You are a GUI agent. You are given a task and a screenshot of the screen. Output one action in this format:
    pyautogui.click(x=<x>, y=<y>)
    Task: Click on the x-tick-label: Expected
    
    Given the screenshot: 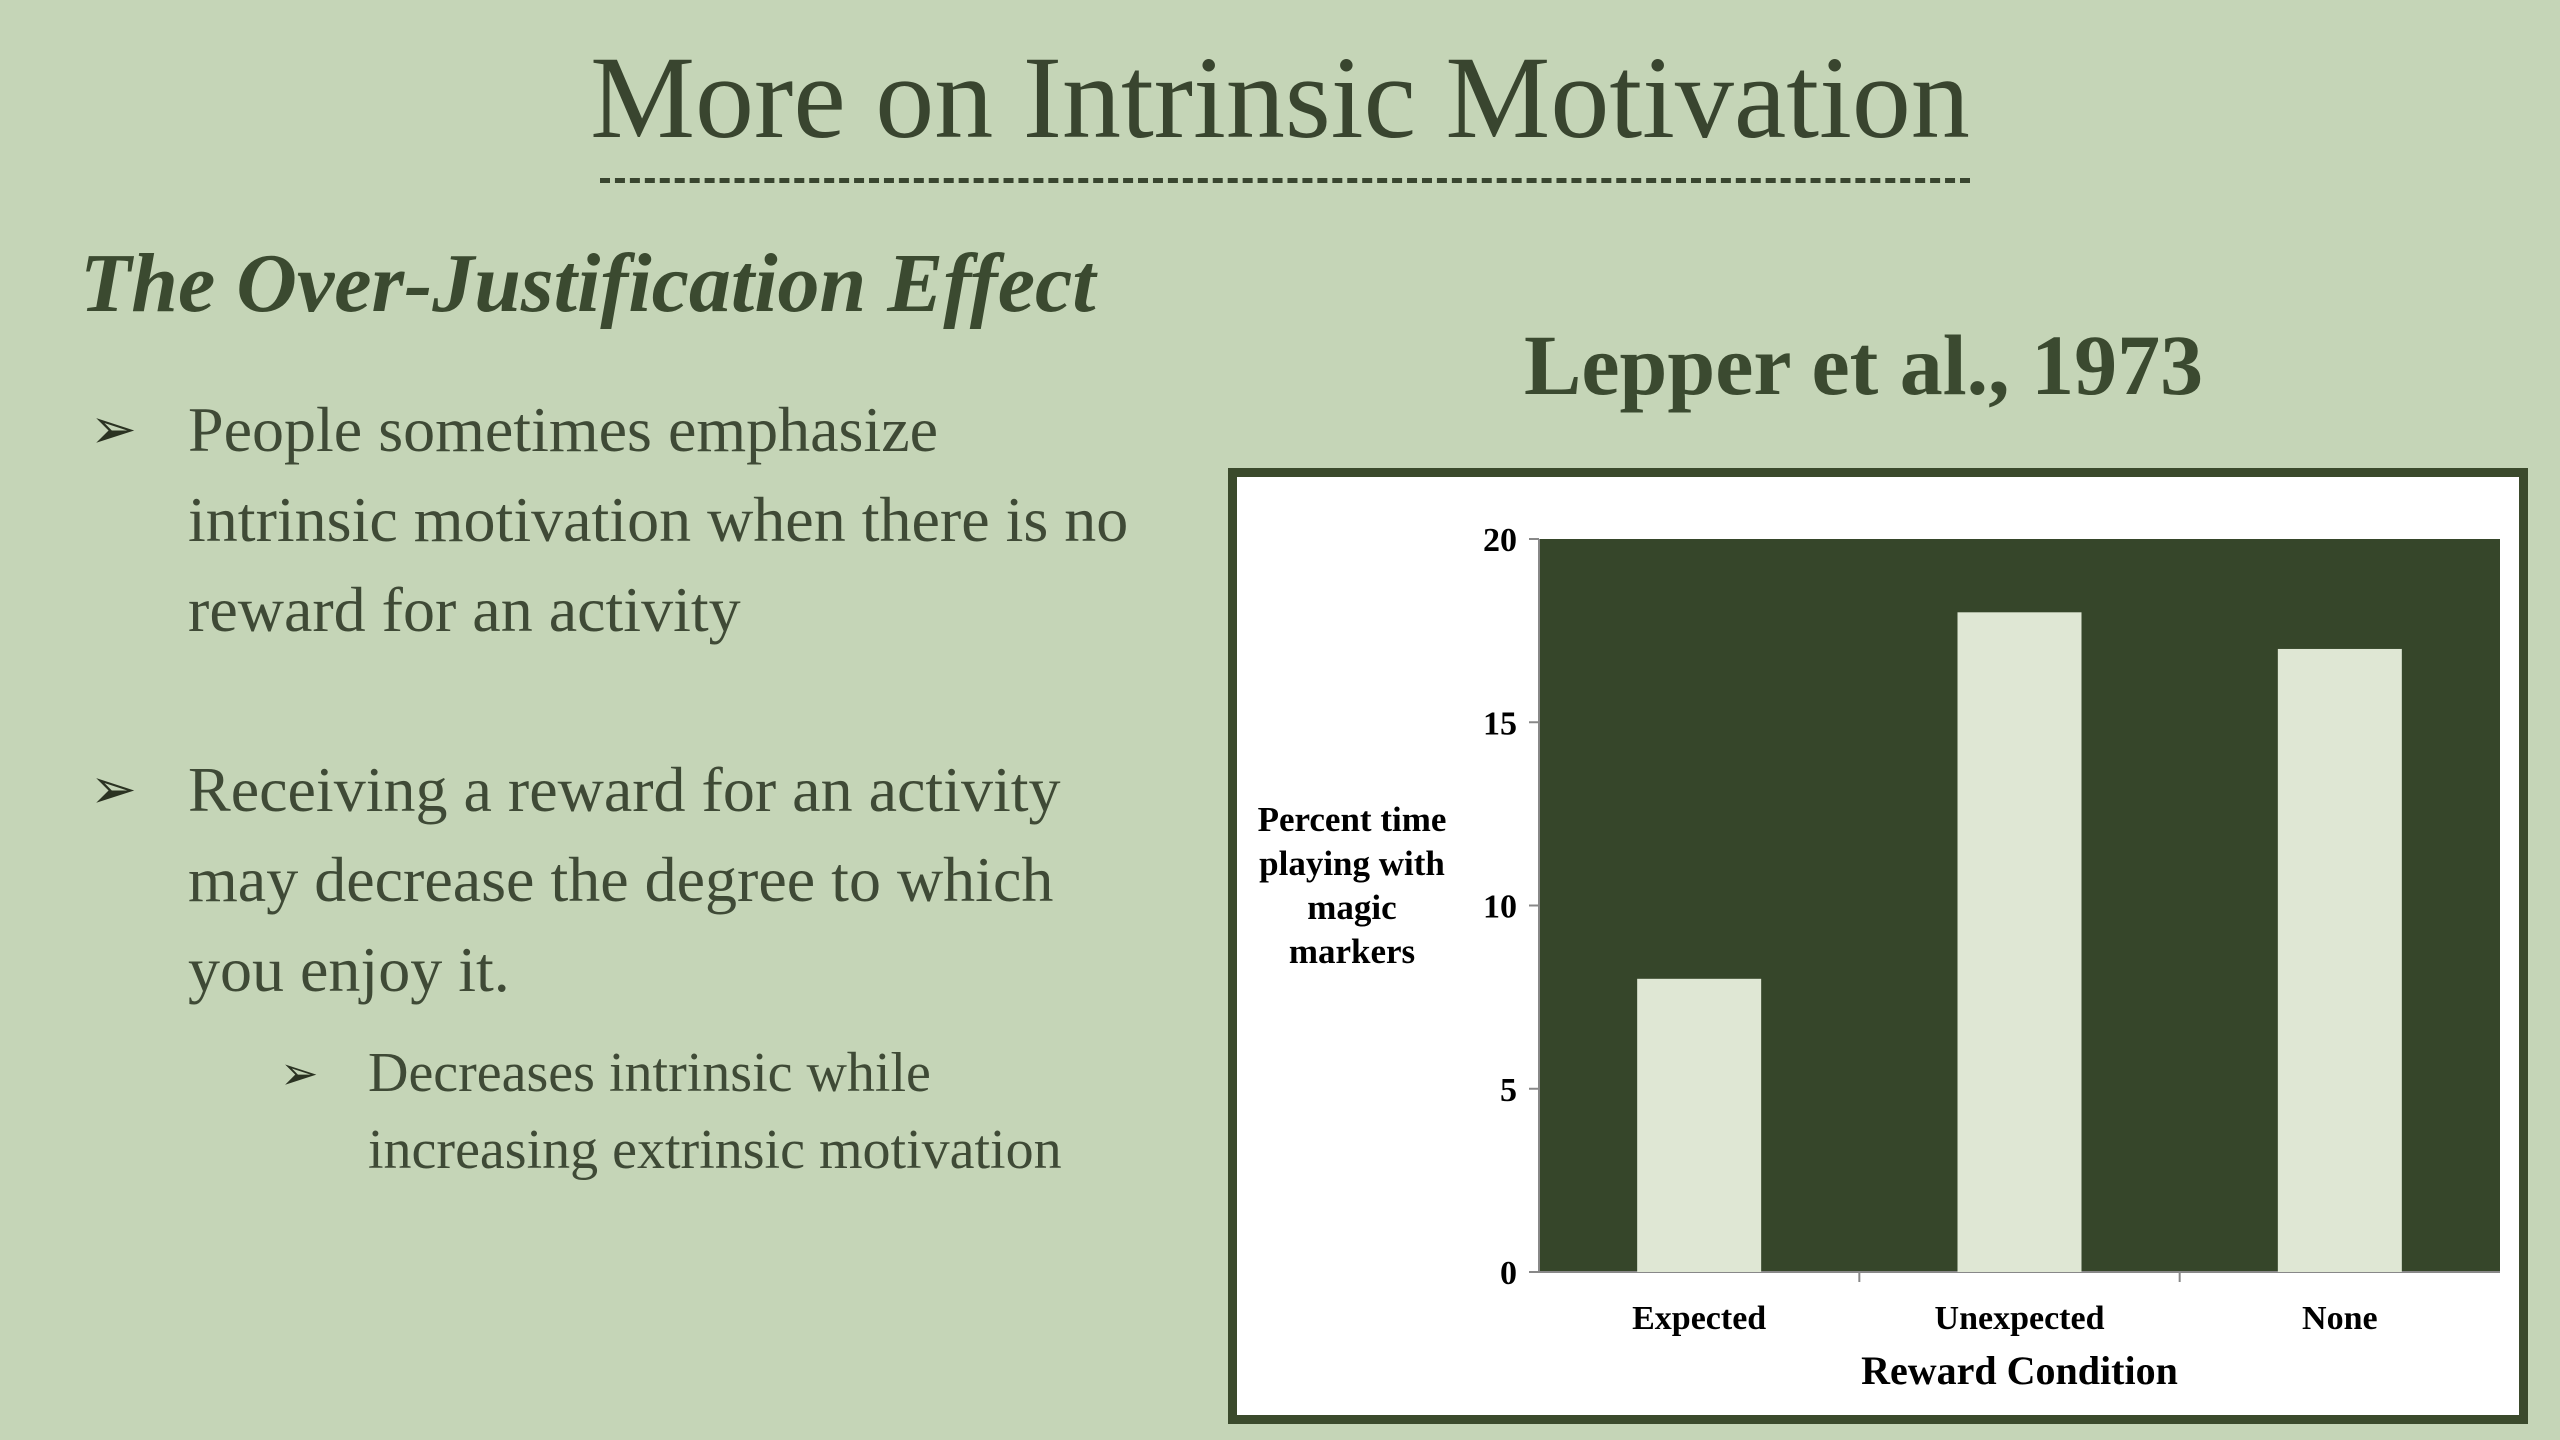 What is the action you would take?
    pyautogui.click(x=1699, y=1318)
    